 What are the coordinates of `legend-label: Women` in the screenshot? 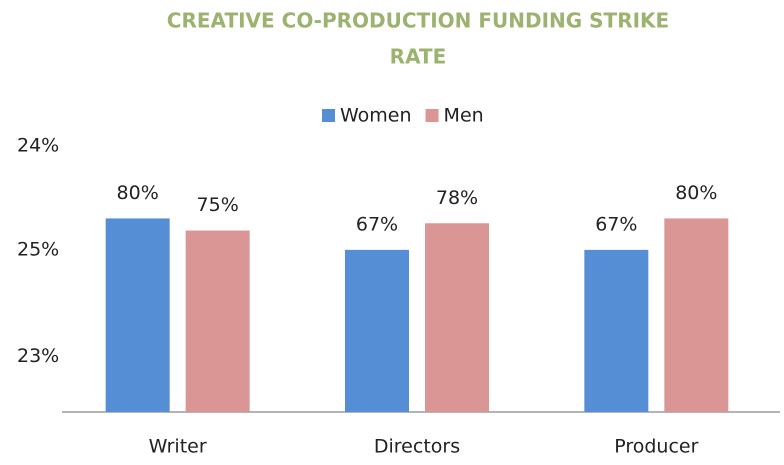 It's located at (376, 116).